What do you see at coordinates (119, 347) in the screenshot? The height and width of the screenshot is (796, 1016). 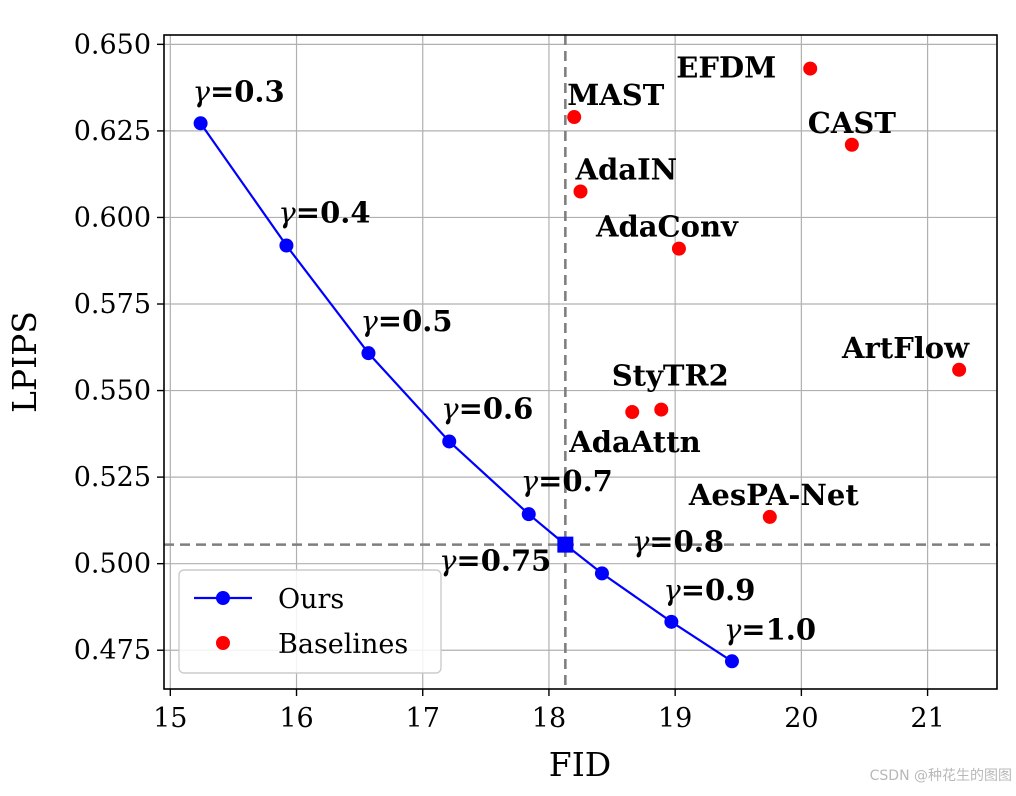 I see `y-axis-ticks: 0.475 0.500 0.525 0.550 0.575 0.600 0.625 0.650` at bounding box center [119, 347].